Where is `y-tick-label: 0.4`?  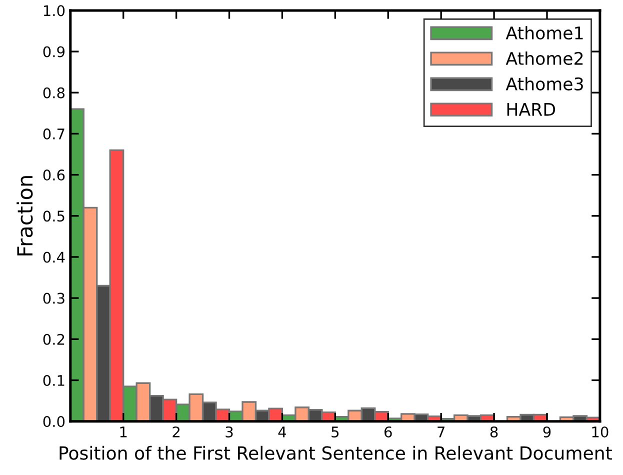
y-tick-label: 0.4 is located at coordinates (54, 257).